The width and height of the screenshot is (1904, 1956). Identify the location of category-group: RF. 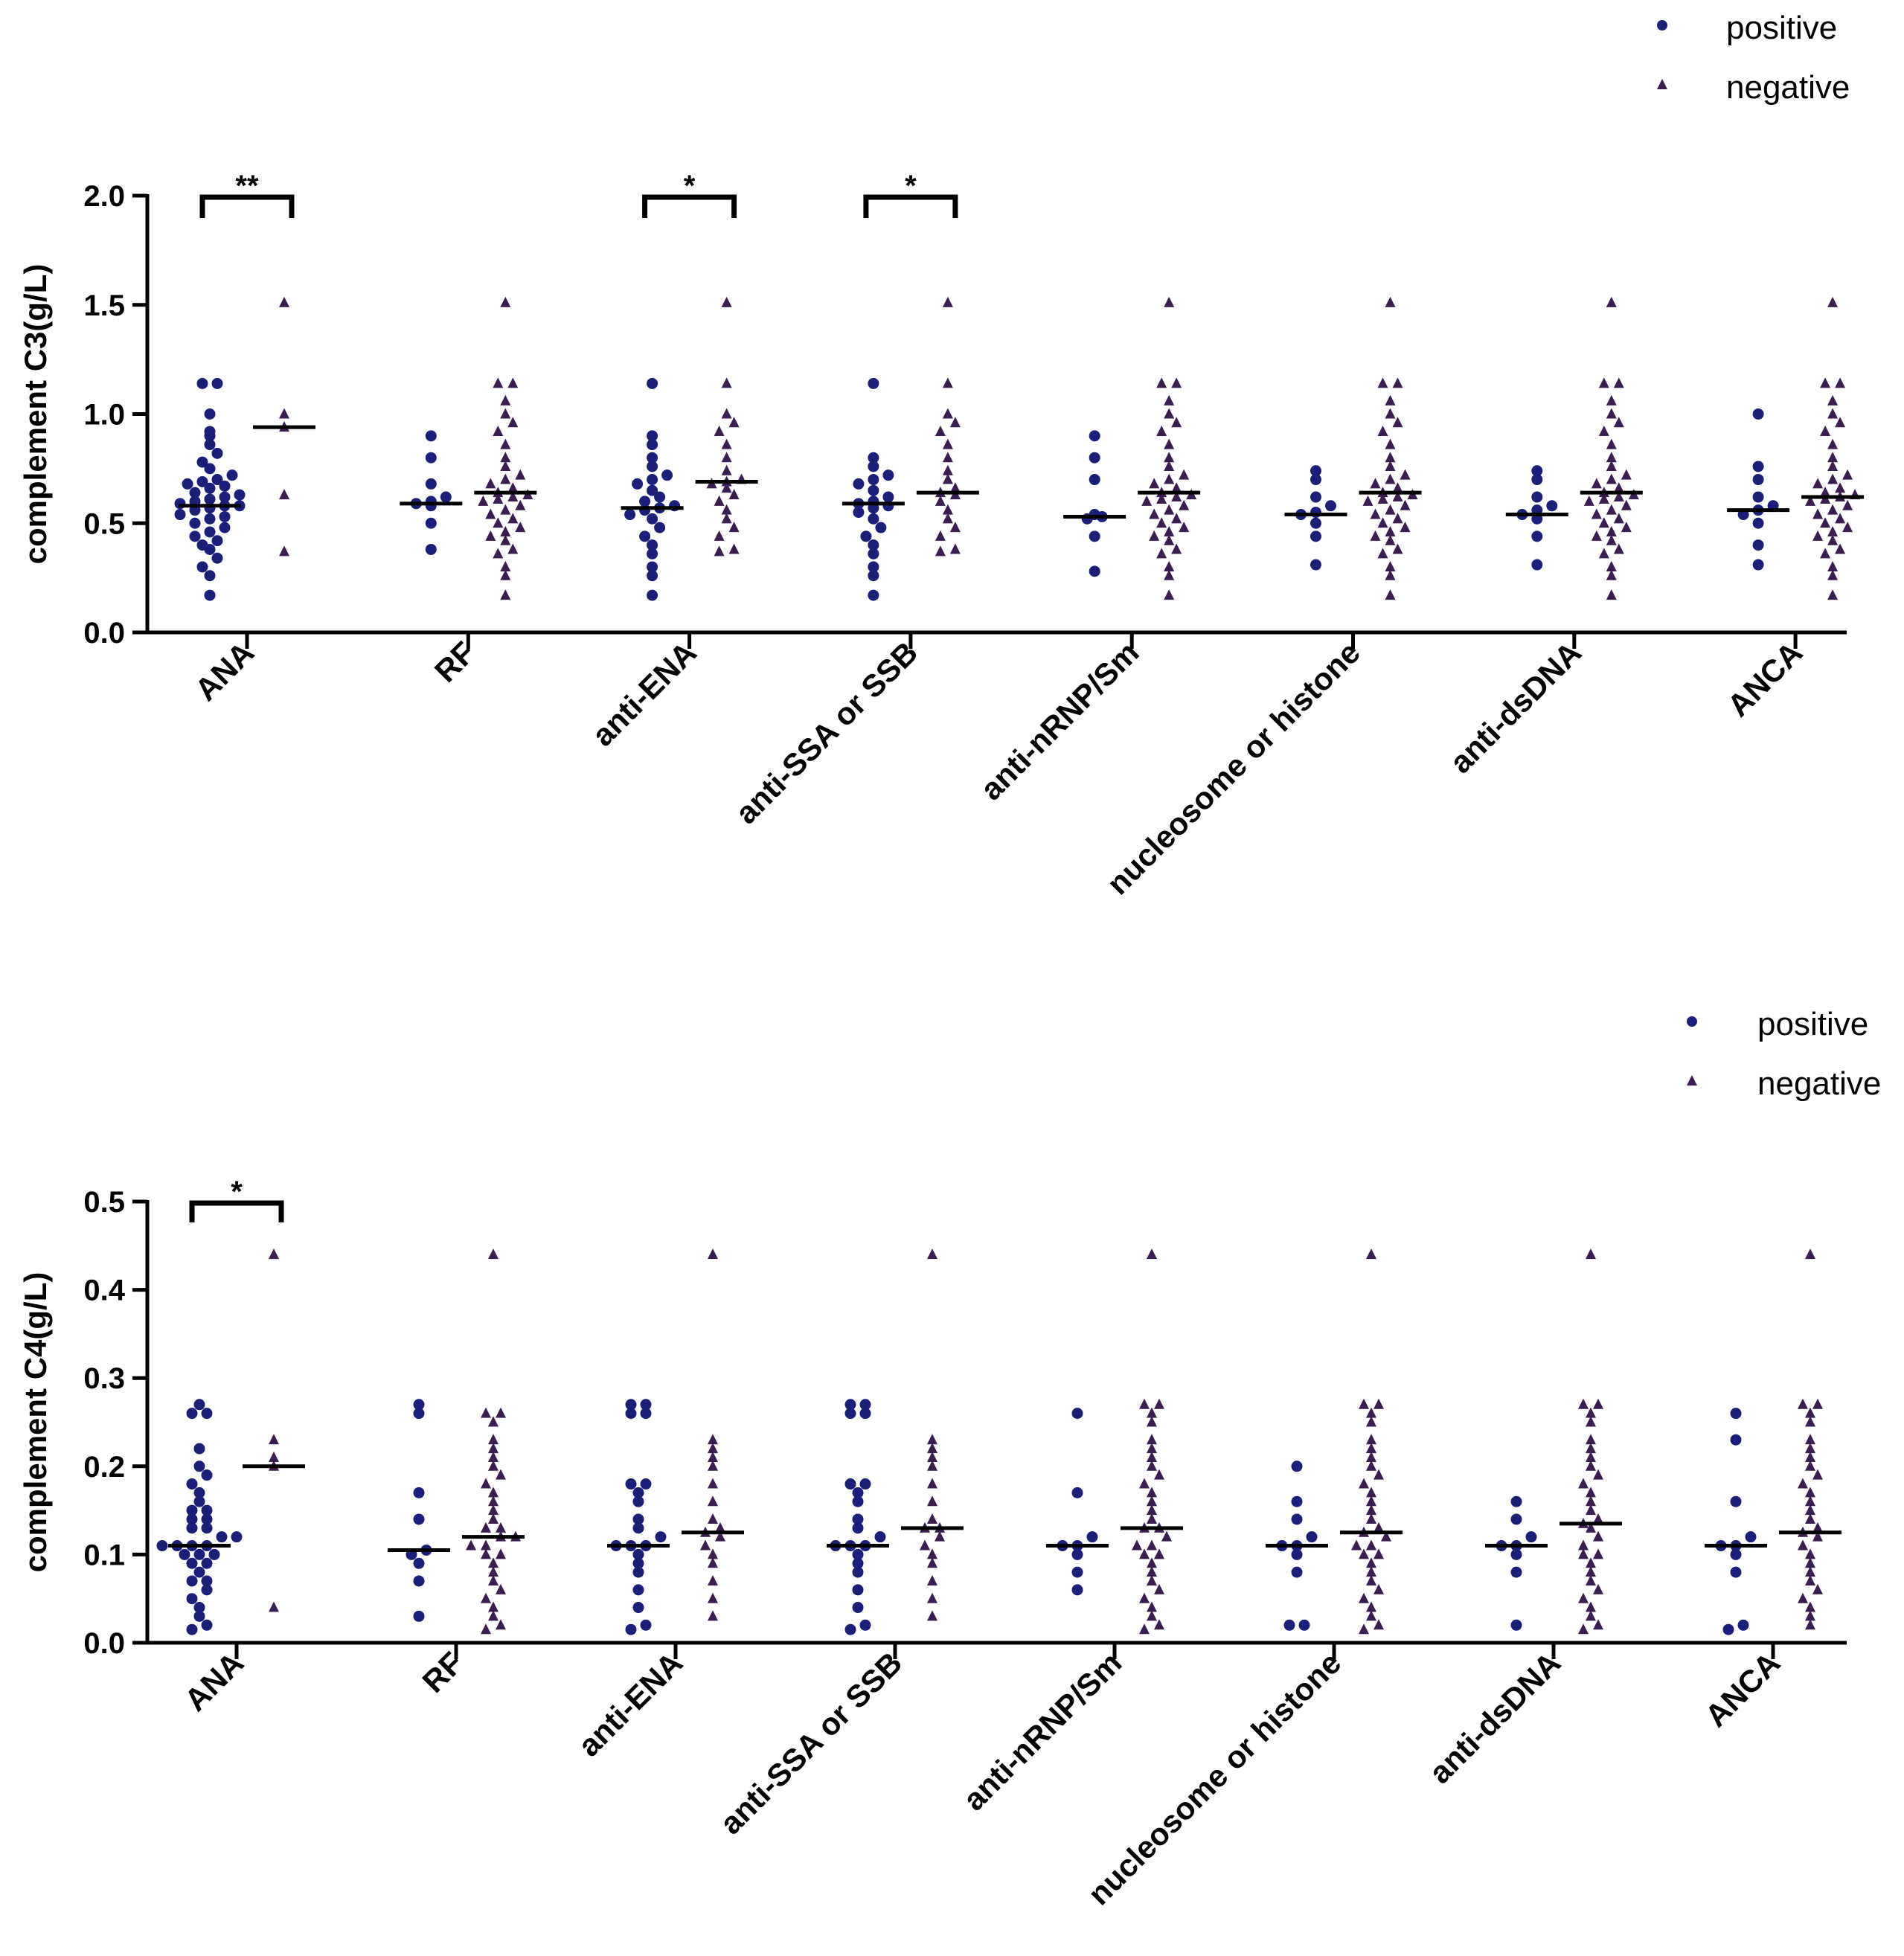
(469, 492).